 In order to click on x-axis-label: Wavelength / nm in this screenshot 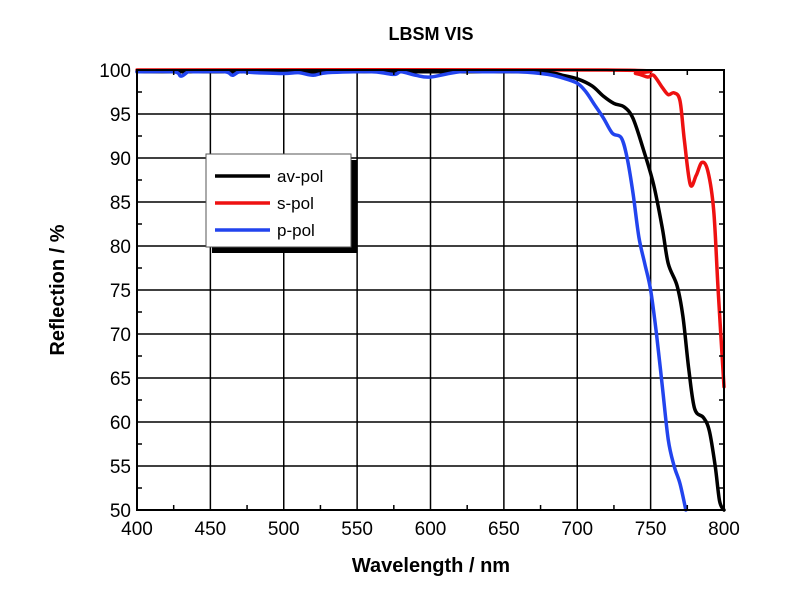, I will do `click(431, 566)`.